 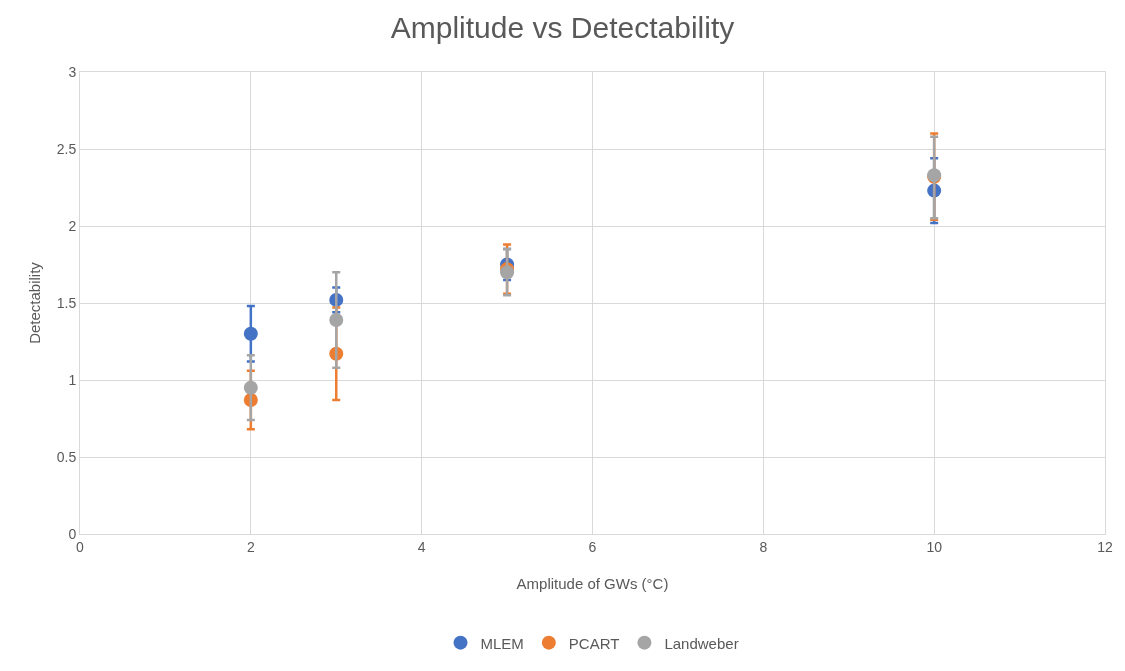 I want to click on y-tick-label: 0, so click(x=72, y=533).